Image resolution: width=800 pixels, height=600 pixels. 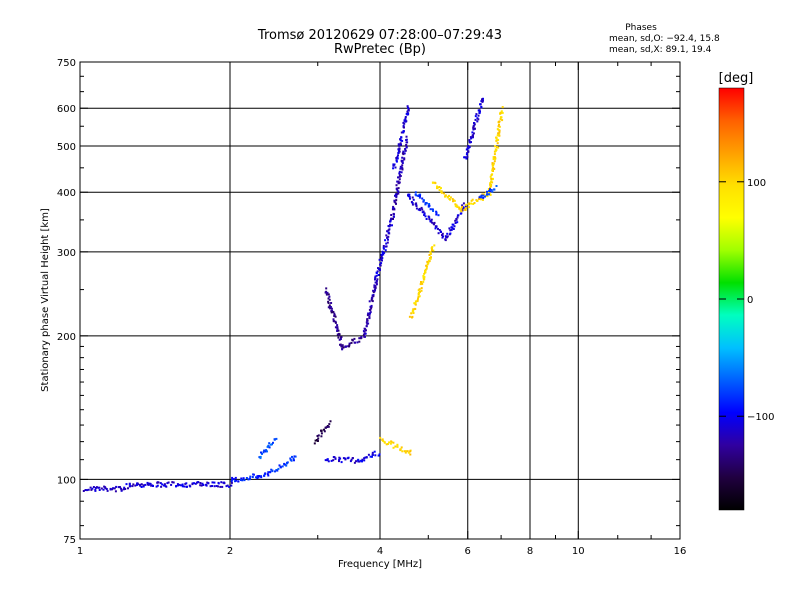 I want to click on y-axis-label: Stationary phase Virtual Height [km], so click(x=45, y=300).